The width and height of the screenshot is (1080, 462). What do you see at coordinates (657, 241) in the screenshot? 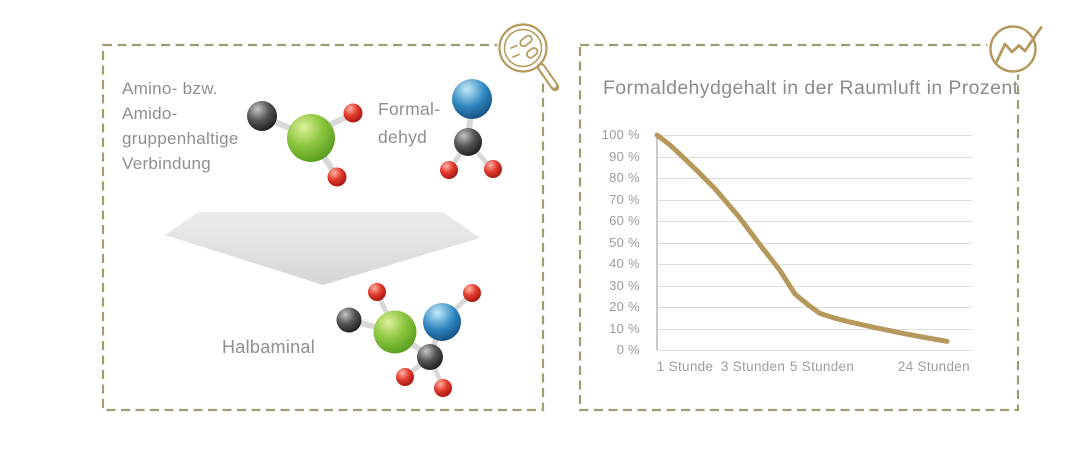
I see `y-axis-line` at bounding box center [657, 241].